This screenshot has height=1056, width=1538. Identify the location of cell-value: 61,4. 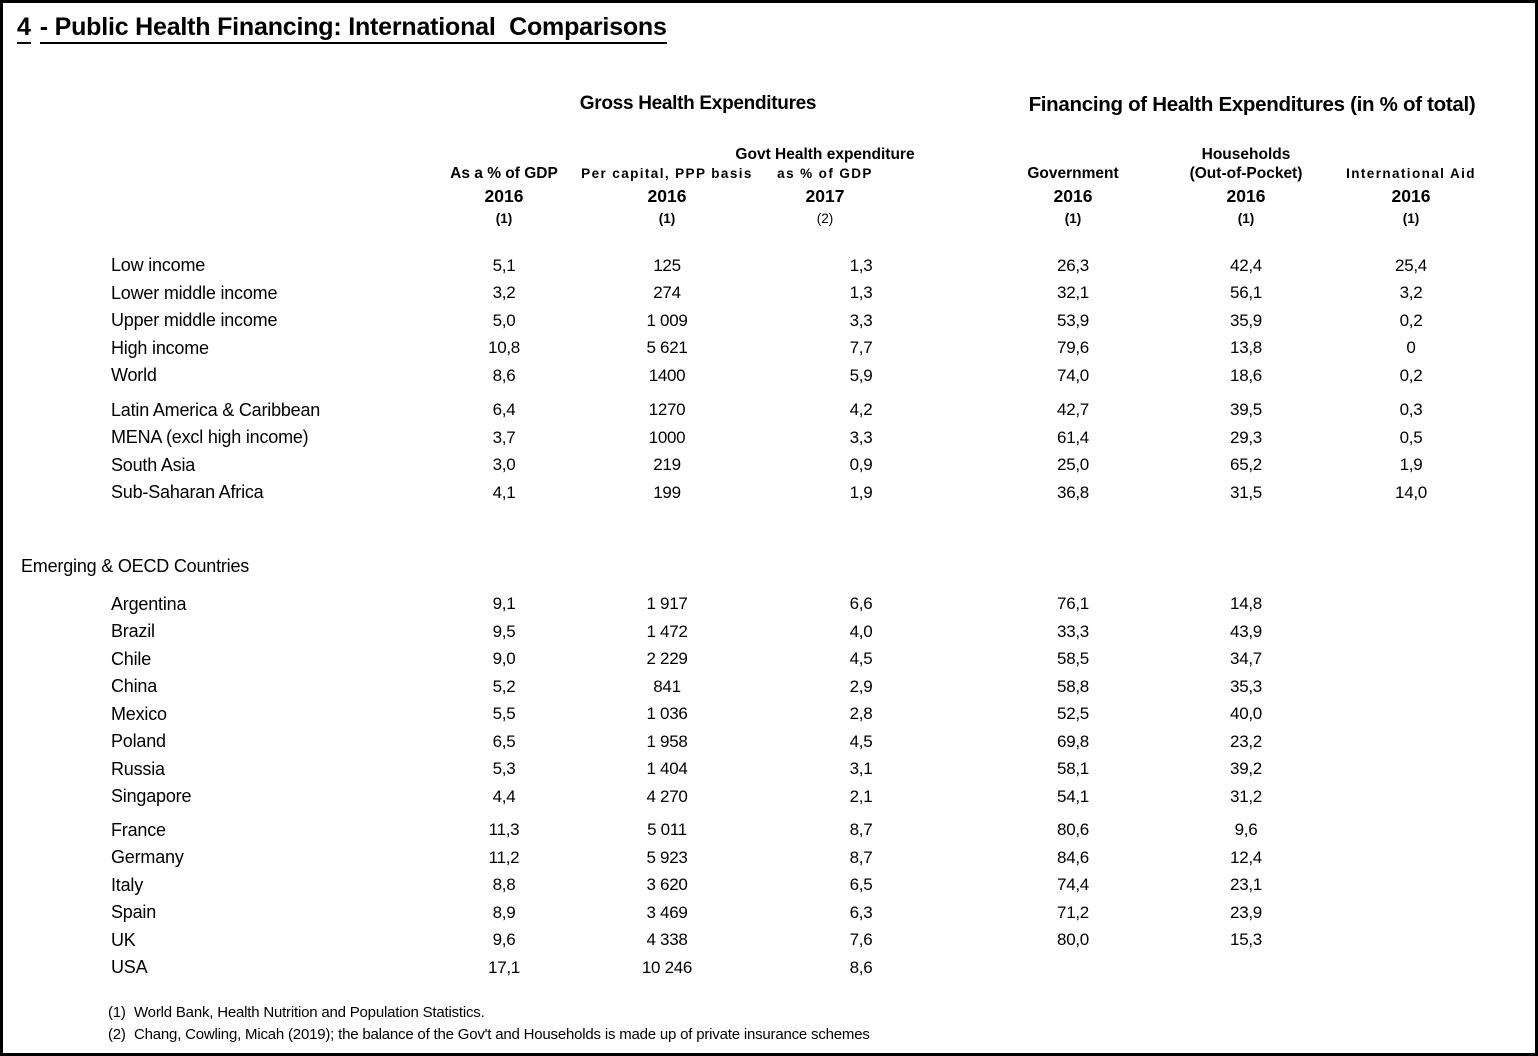
(1073, 437).